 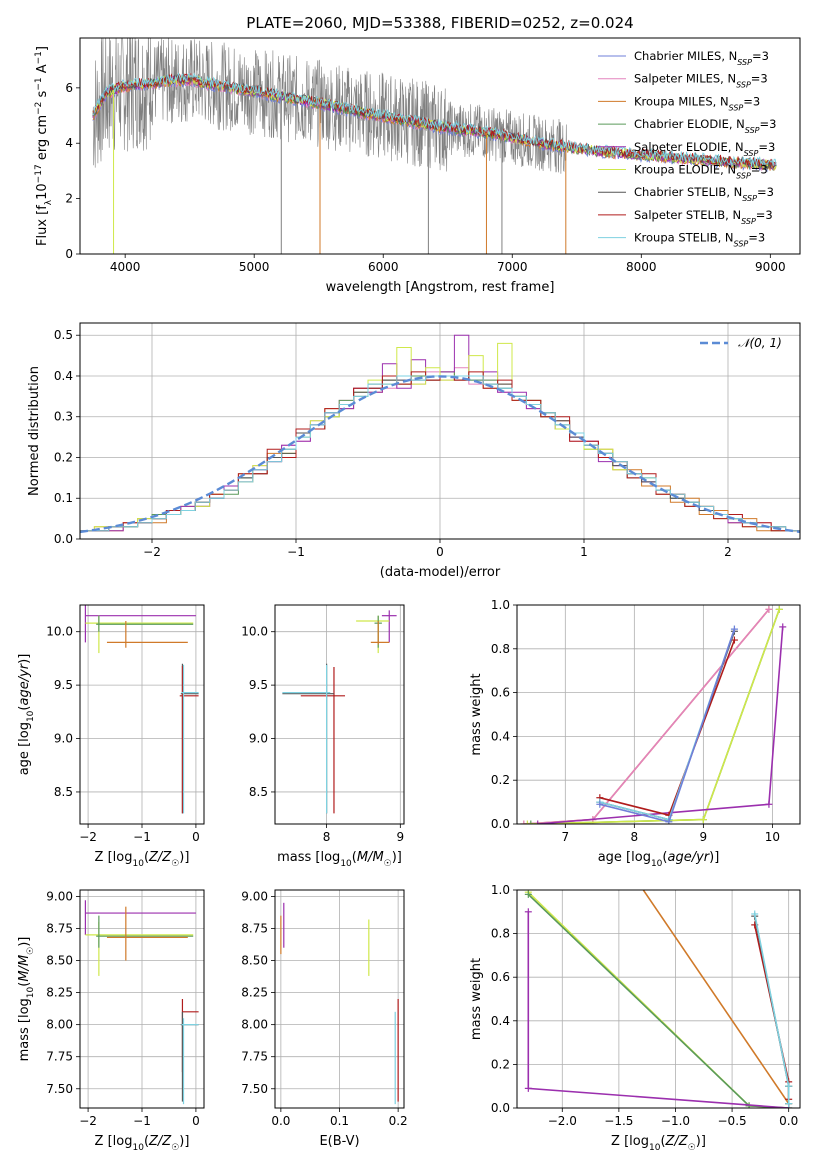 What do you see at coordinates (772, 837) in the screenshot?
I see `x-tick-label: 10` at bounding box center [772, 837].